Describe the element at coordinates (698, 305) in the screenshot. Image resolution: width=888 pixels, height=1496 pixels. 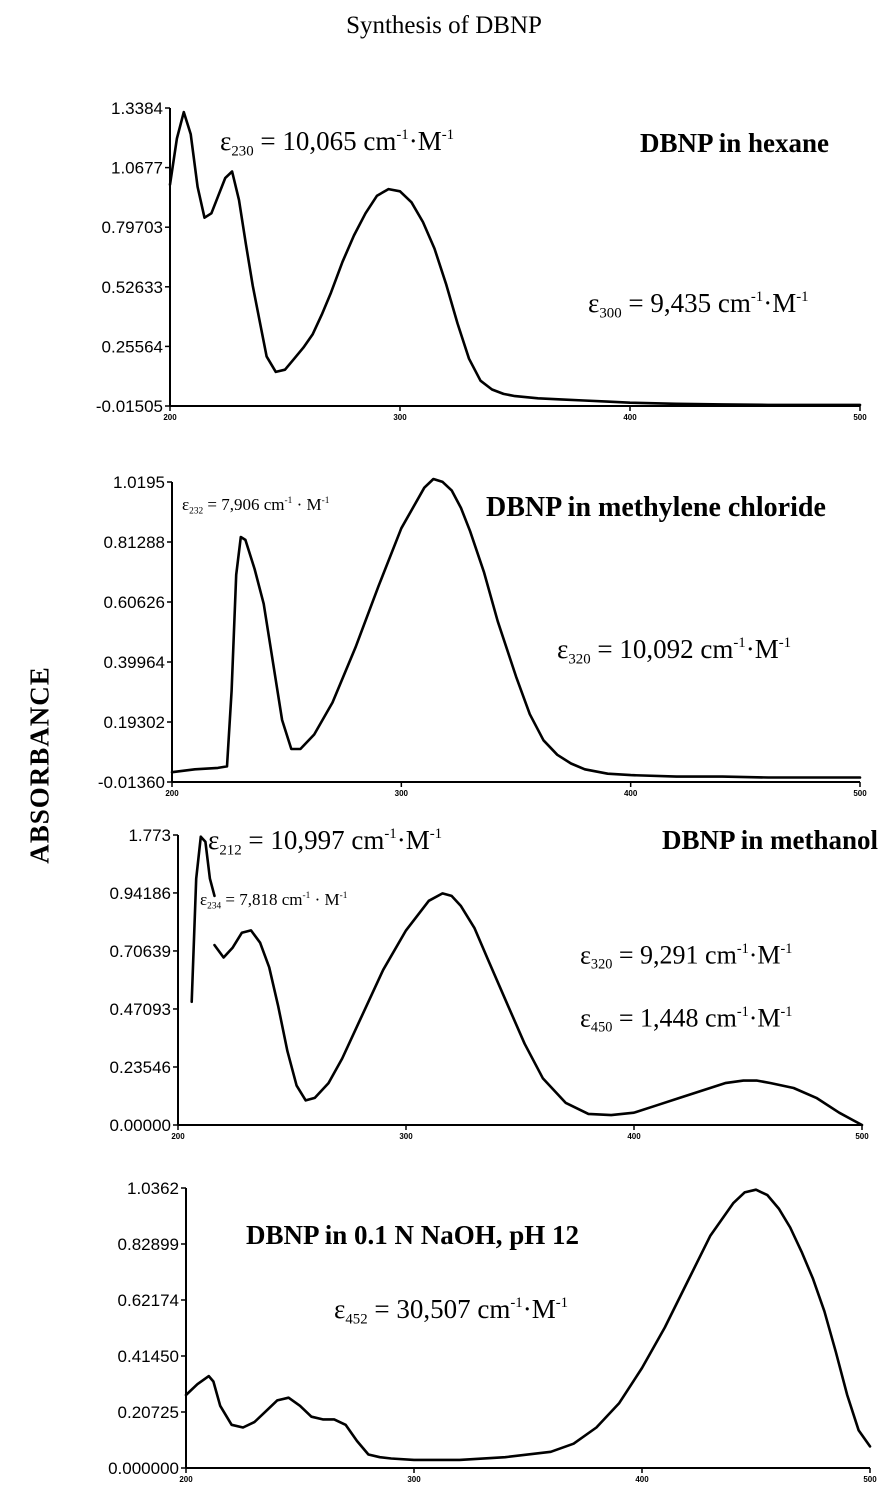
I see `epsilon-300-annotation: ε300 = 9,435 cm-1·M-1` at that location.